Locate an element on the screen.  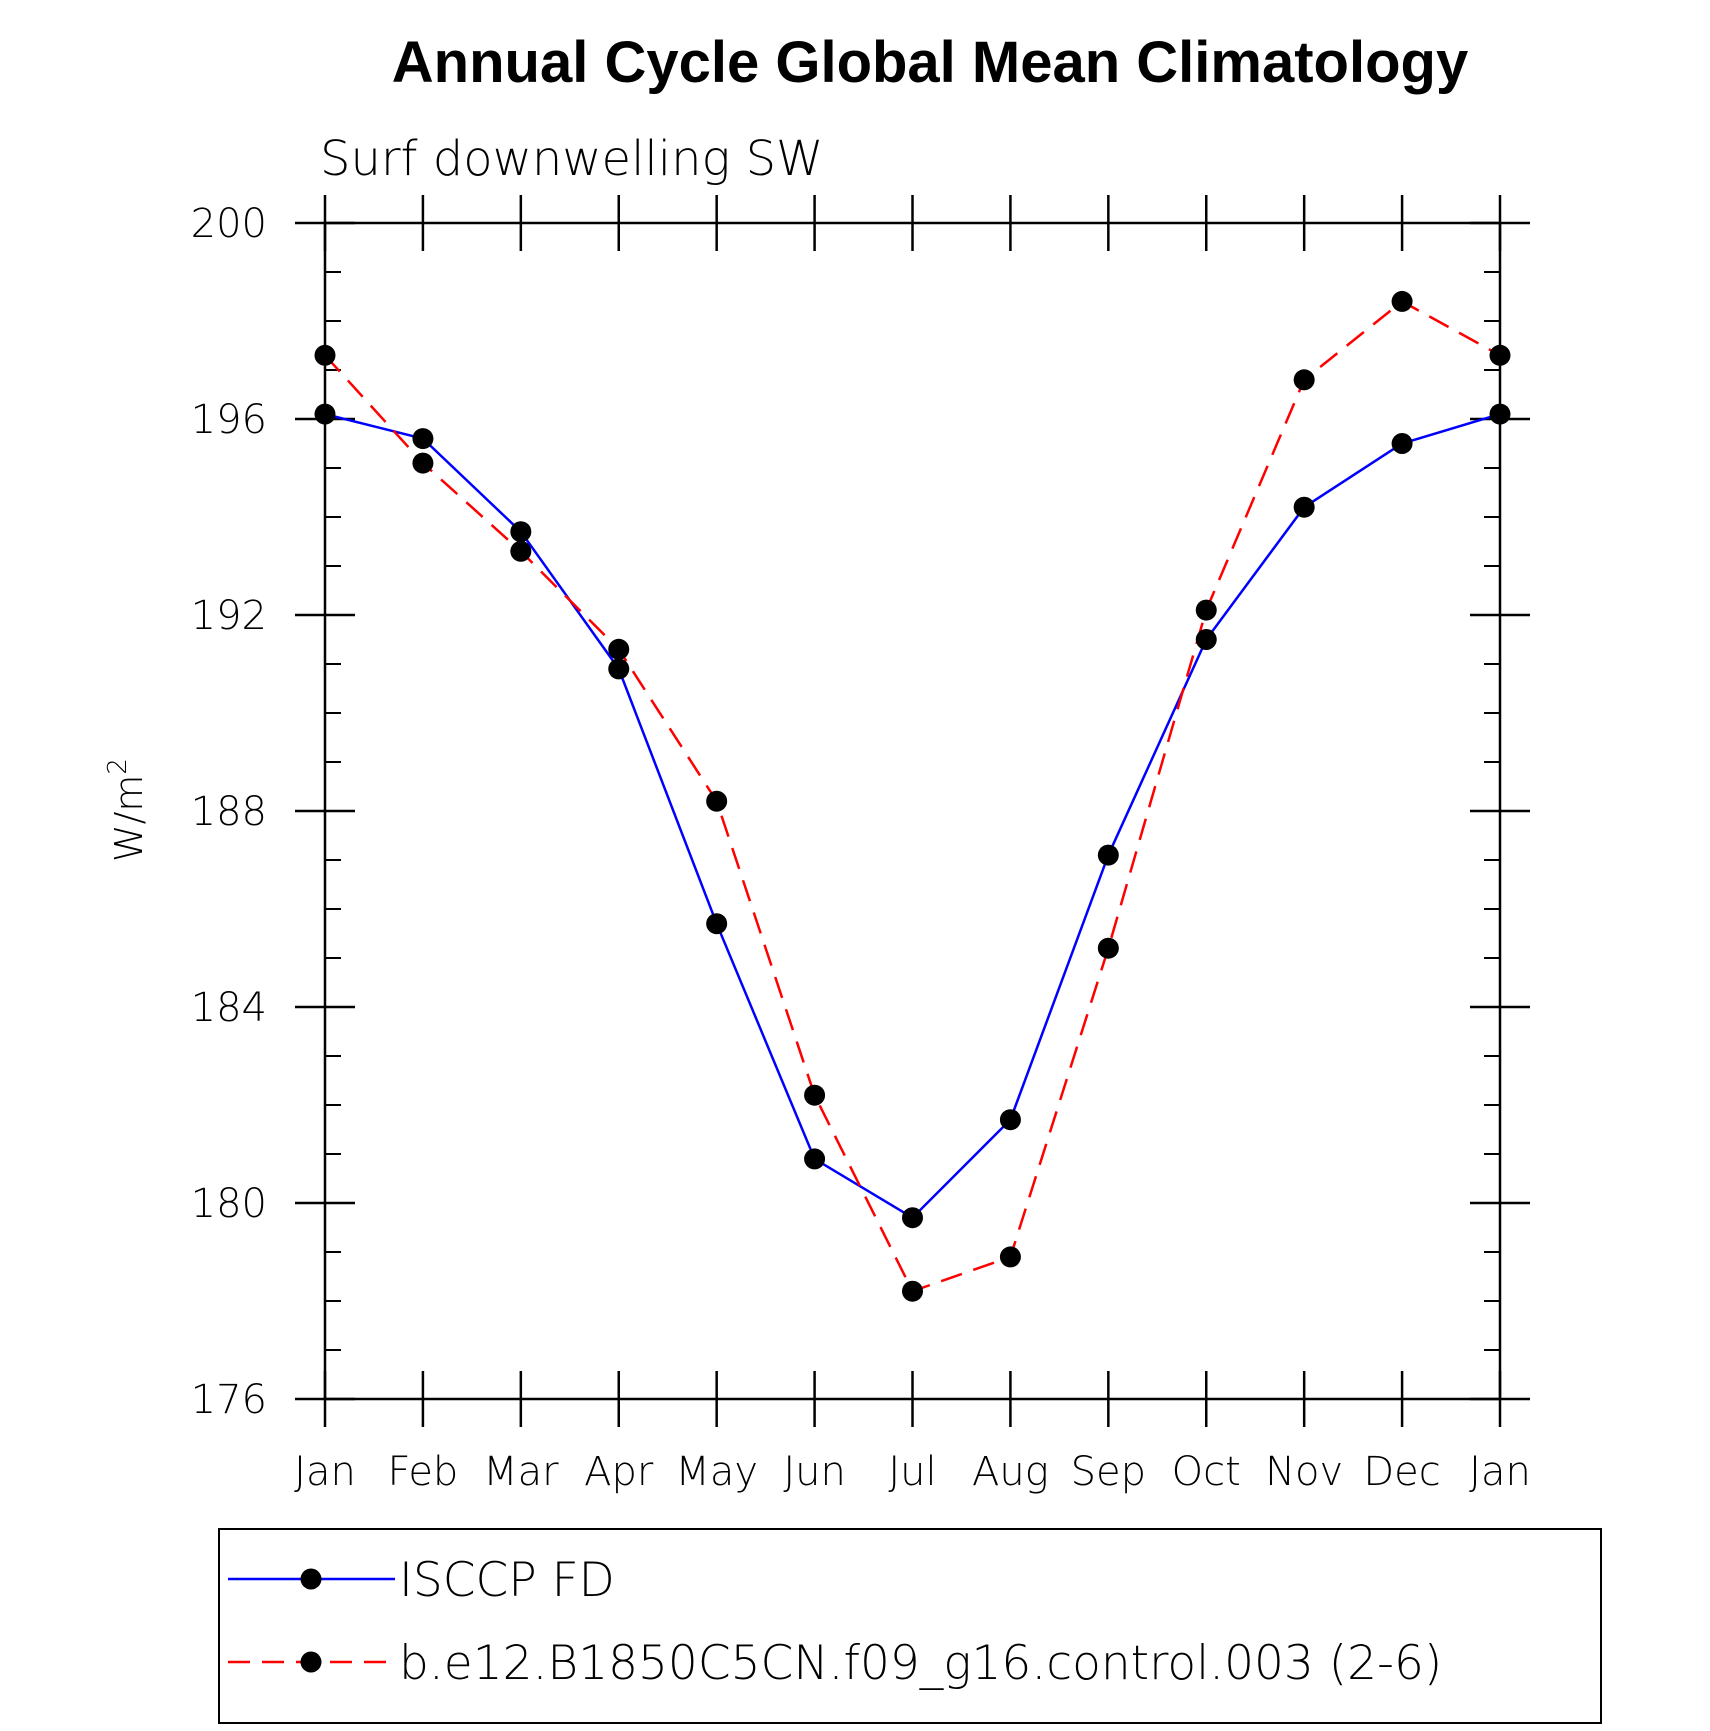
y-tick-label: 180 is located at coordinates (229, 1204).